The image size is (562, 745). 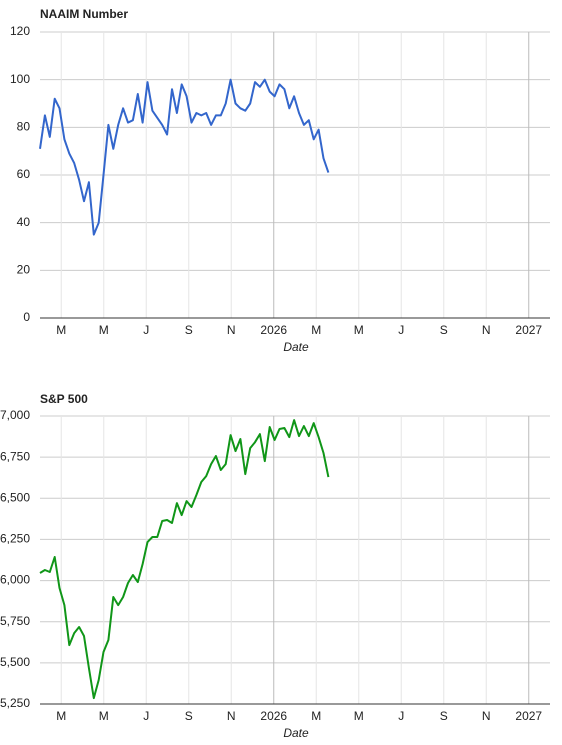 I want to click on y-tick-label: 6,500, so click(x=15, y=497).